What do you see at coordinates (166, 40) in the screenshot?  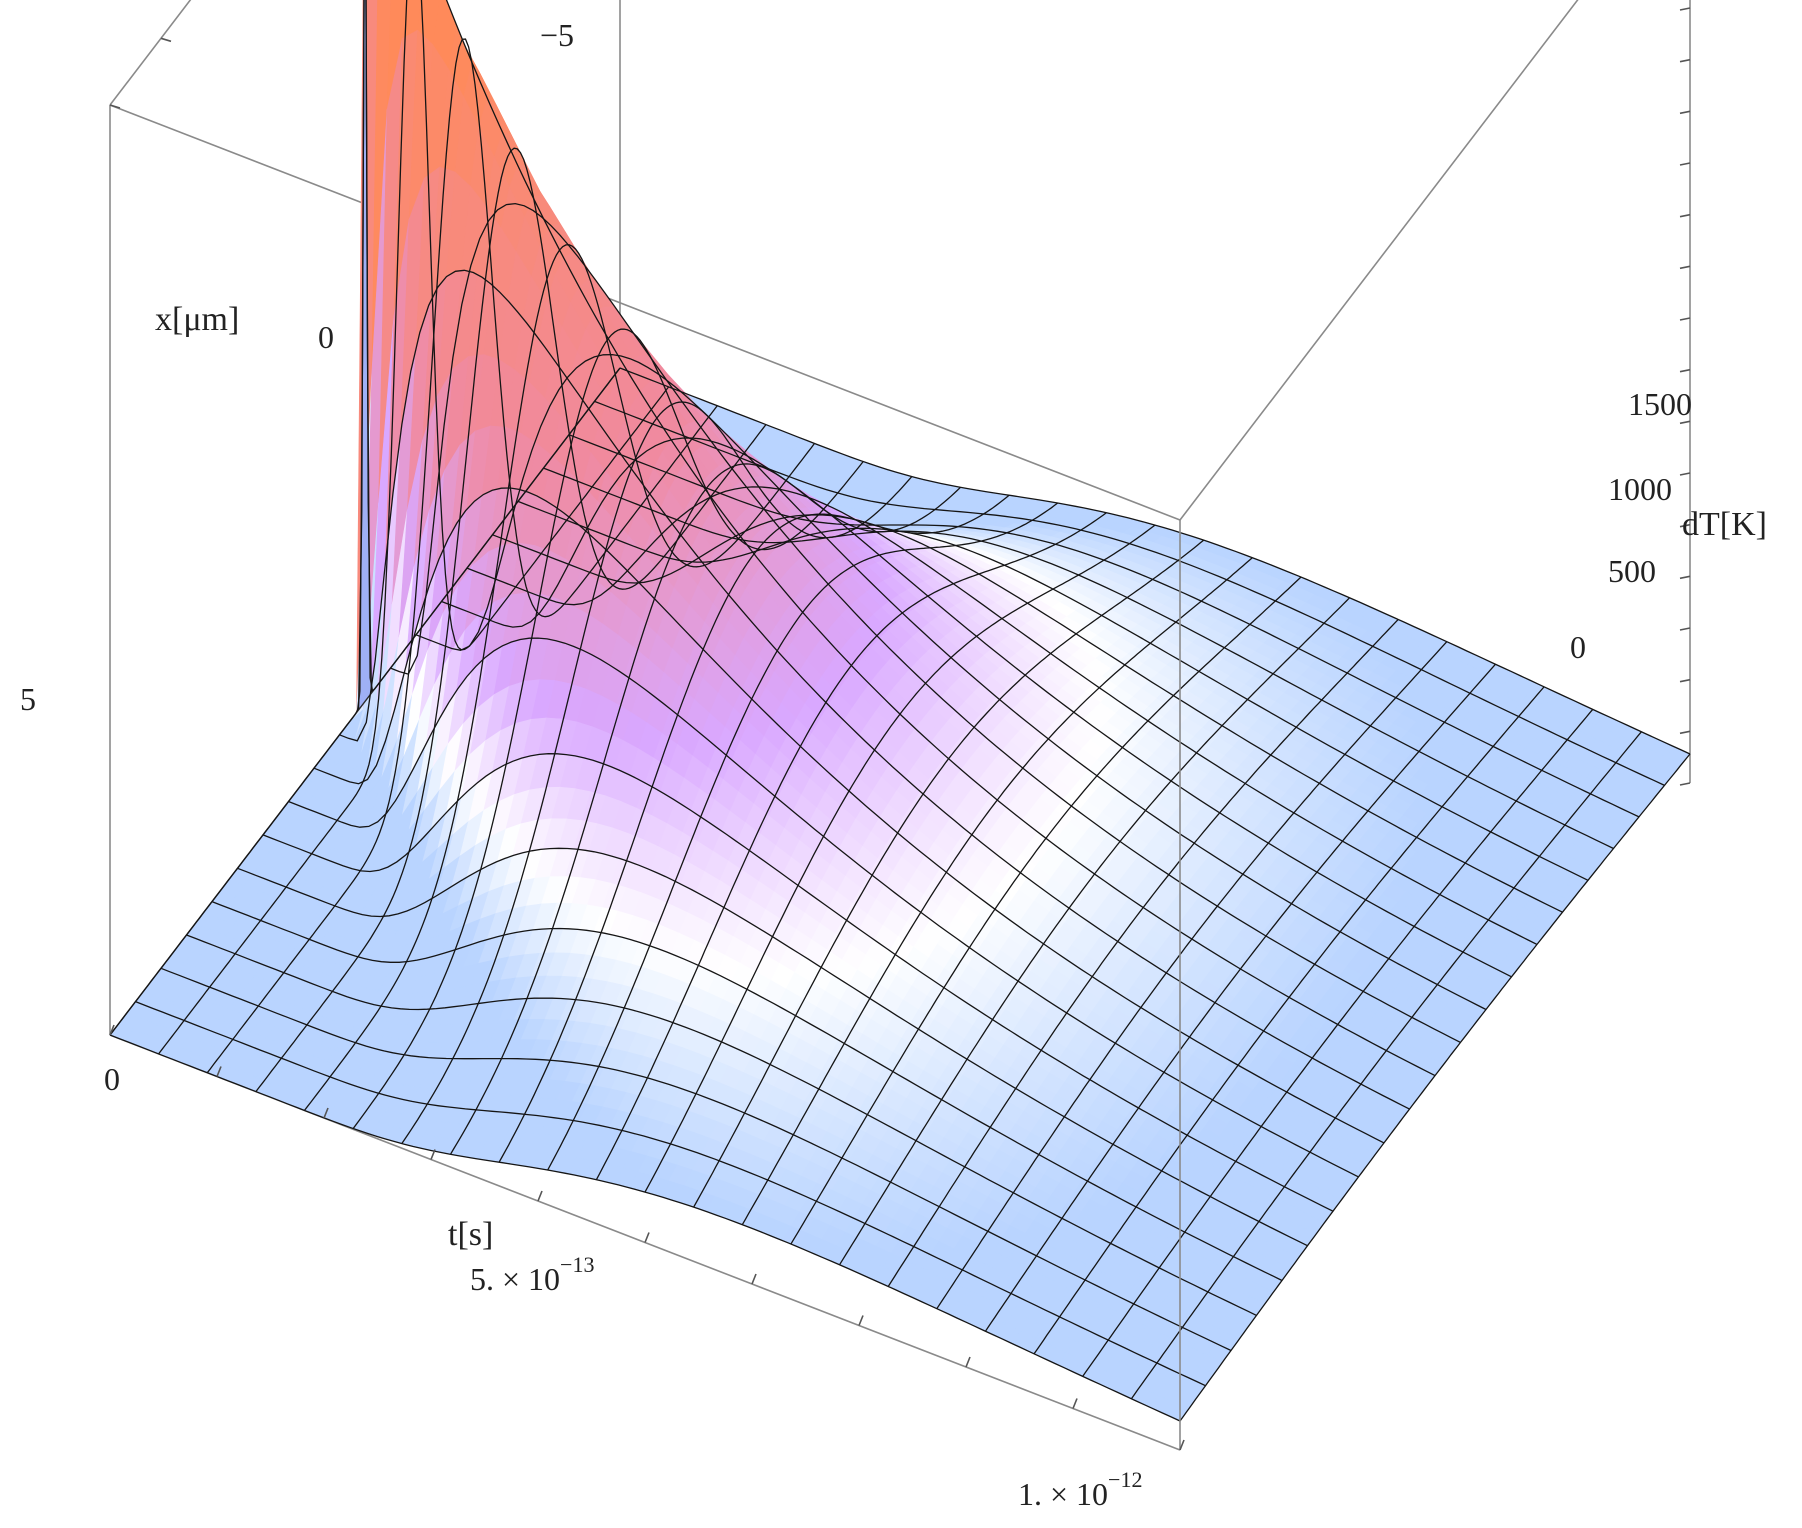 I see `x-axis-tick` at bounding box center [166, 40].